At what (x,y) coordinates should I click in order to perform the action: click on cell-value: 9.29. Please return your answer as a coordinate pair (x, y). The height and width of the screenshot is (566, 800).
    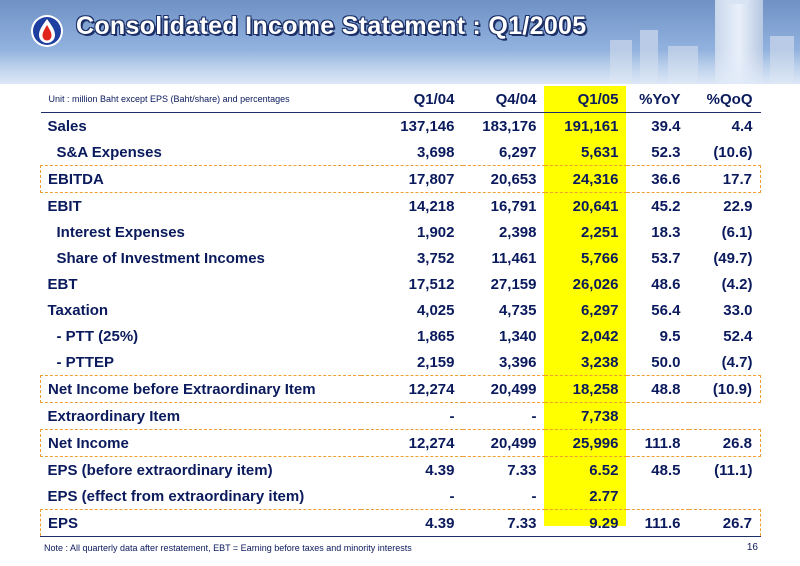
    Looking at the image, I should click on (585, 523).